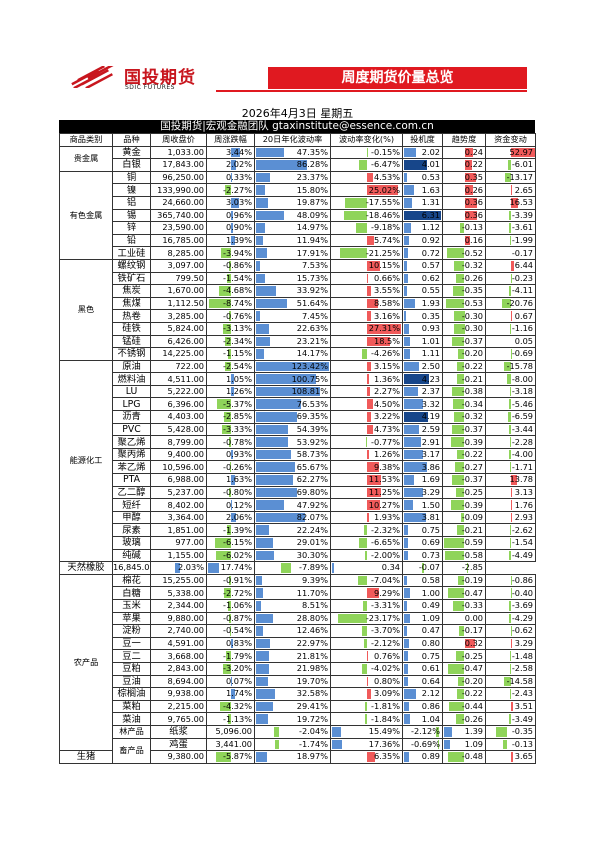 This screenshot has height=842, width=595. What do you see at coordinates (386, 454) in the screenshot?
I see `volchg-value: 1.26%` at bounding box center [386, 454].